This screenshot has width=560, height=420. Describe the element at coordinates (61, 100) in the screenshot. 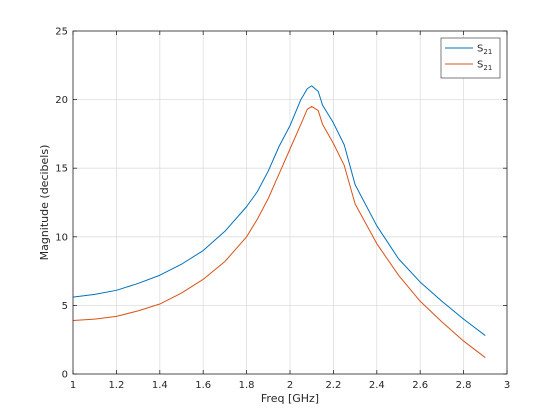

I see `y-tick-label: 20` at that location.